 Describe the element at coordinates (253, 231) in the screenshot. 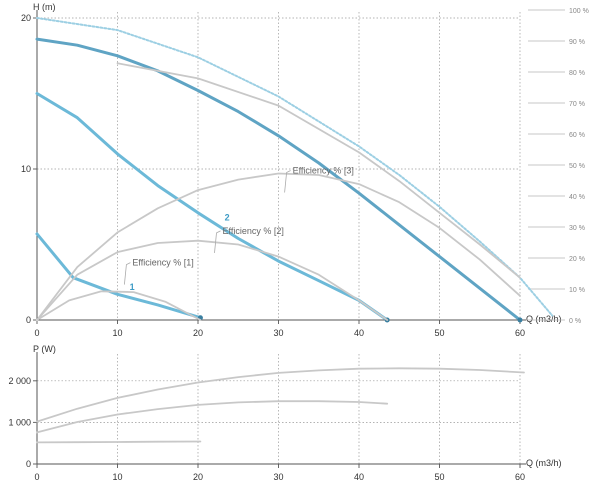

I see `efficiency-label: Efficiency % [2]` at that location.